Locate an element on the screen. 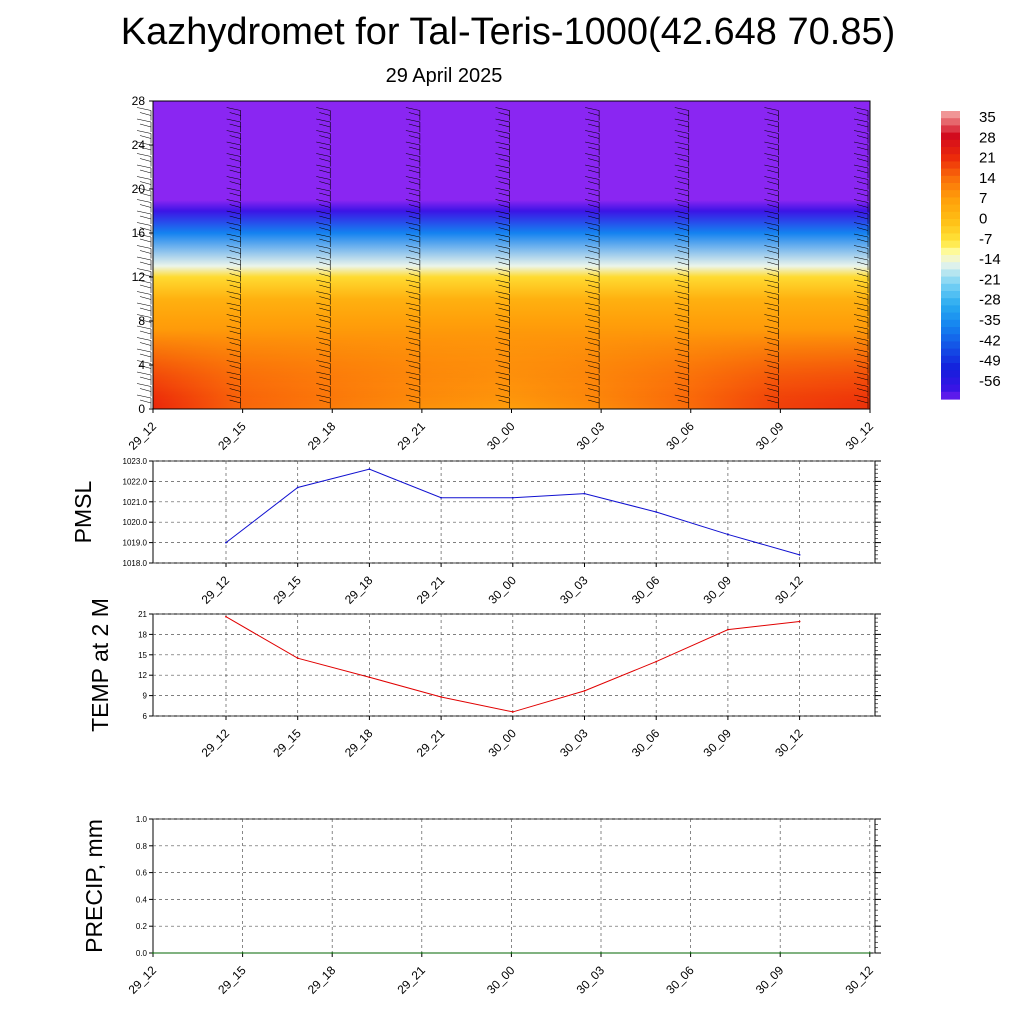  x-tick-label: 30_00 is located at coordinates (502, 743).